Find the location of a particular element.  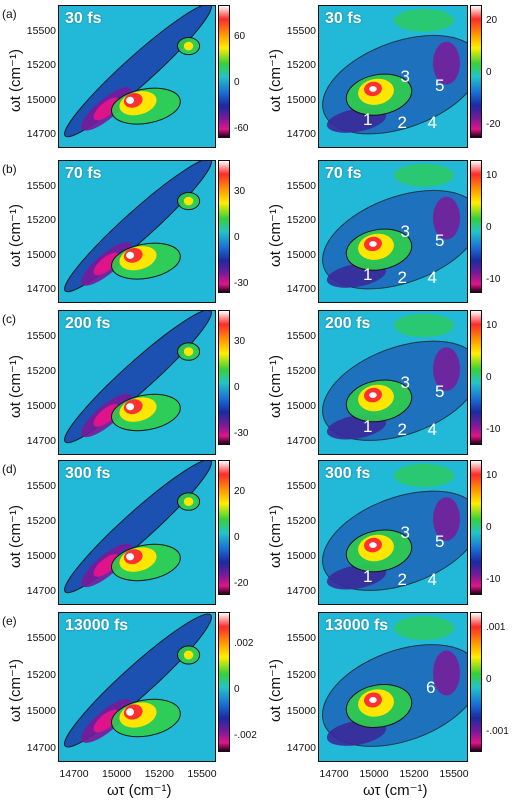

right-xtick: 15000 is located at coordinates (374, 774).